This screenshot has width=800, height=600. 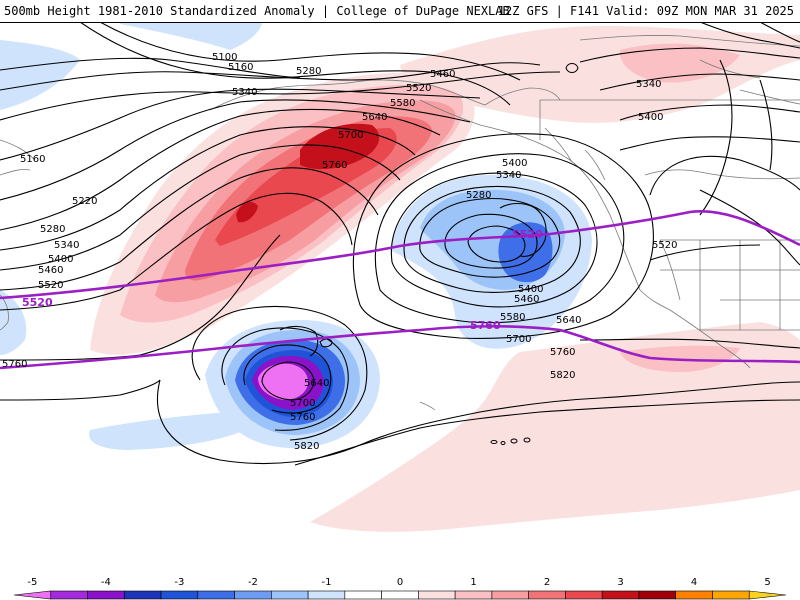 What do you see at coordinates (473, 582) in the screenshot?
I see `colorbar-tick-label: 1` at bounding box center [473, 582].